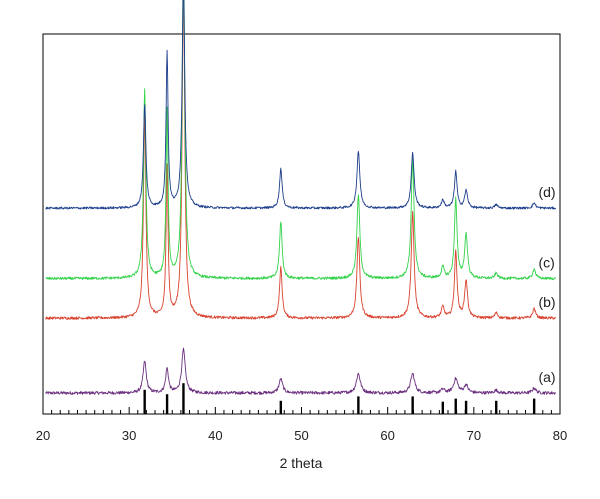 This screenshot has width=600, height=499. I want to click on series-label-0: (a), so click(546, 377).